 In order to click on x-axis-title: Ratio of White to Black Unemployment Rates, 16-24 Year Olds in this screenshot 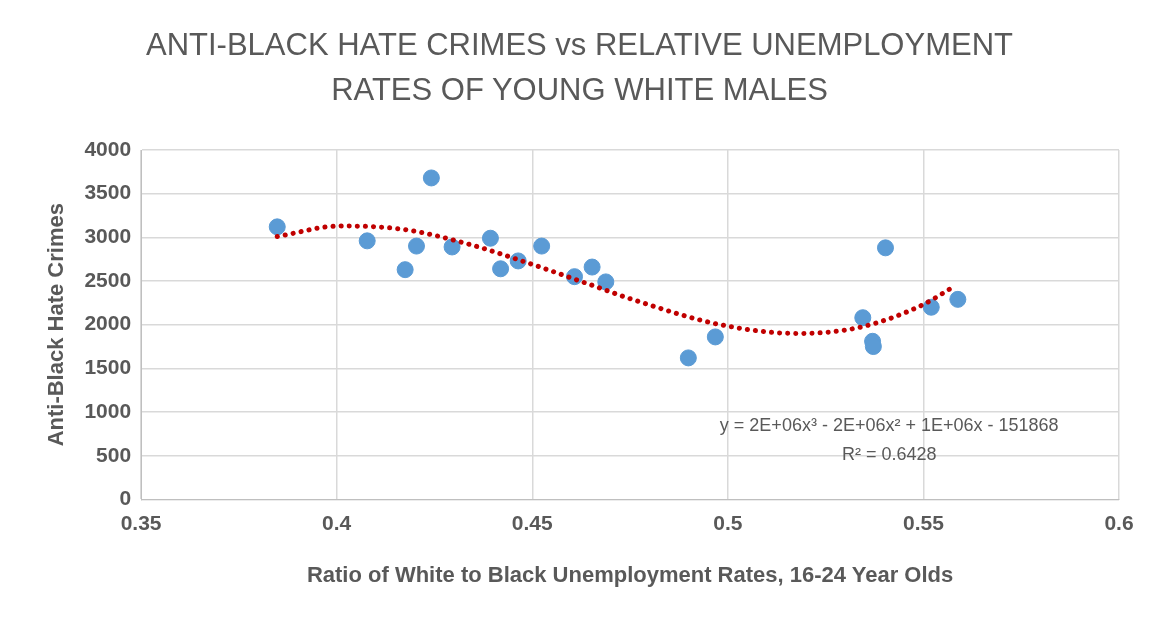, I will do `click(630, 574)`.